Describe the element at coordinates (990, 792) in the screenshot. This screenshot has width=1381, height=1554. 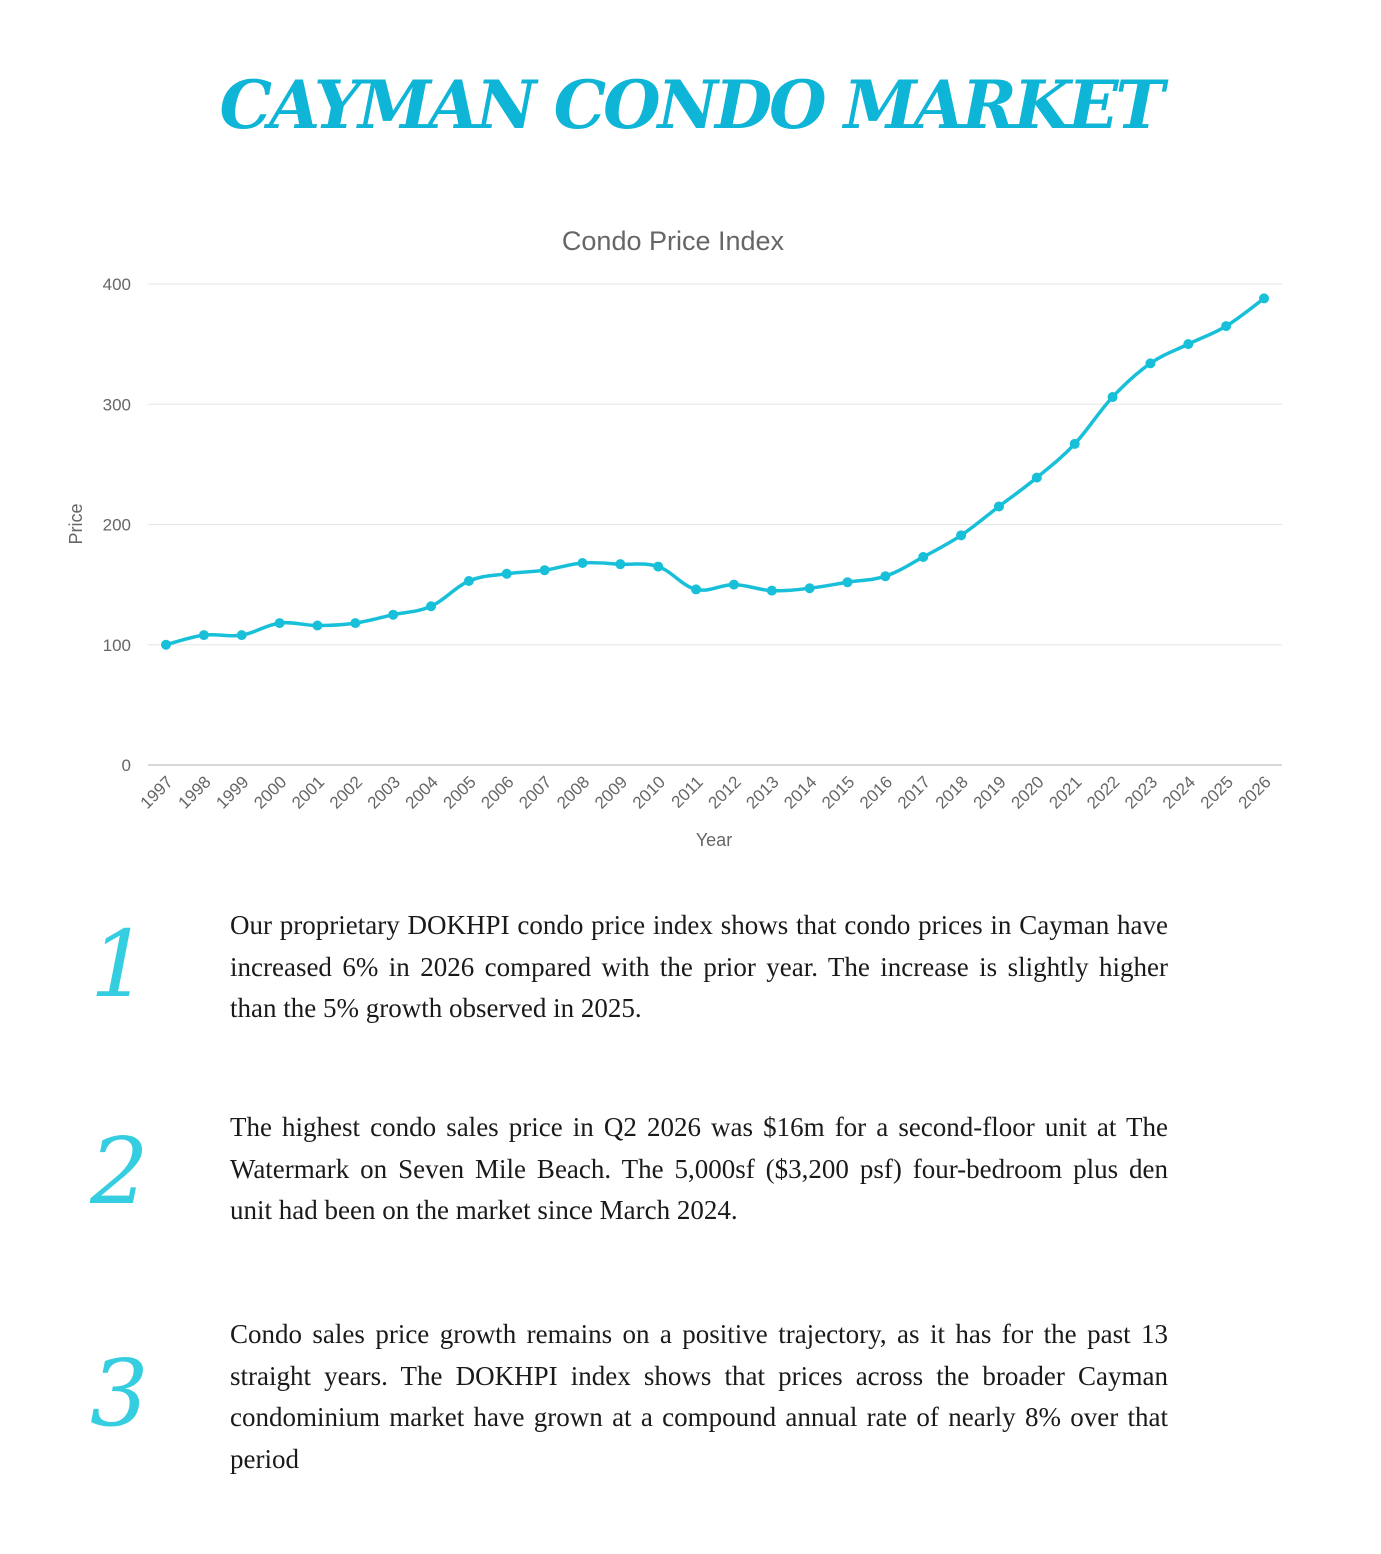
I see `x-tick-label: 2019` at that location.